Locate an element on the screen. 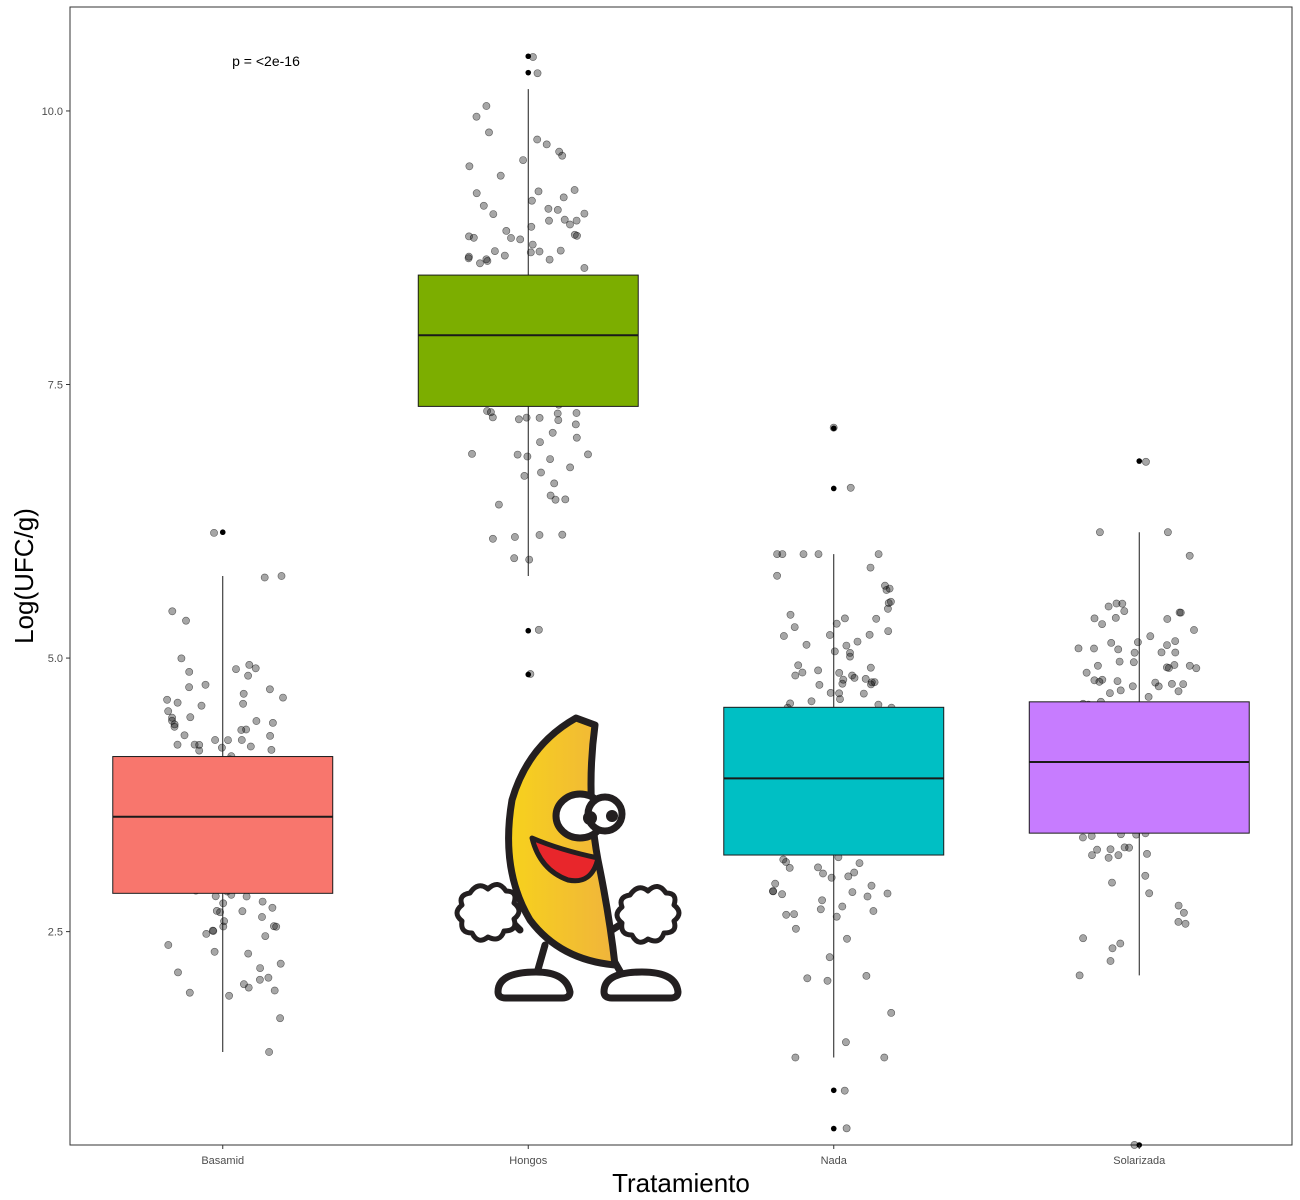 This screenshot has width=1300, height=1200. box-hongos is located at coordinates (528, 340).